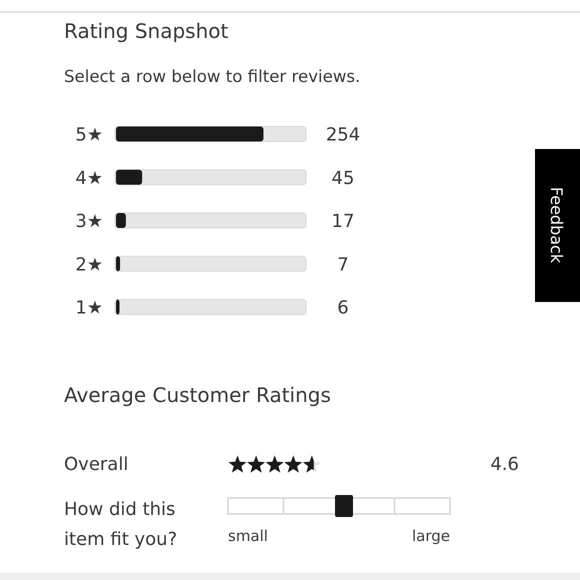 The width and height of the screenshot is (580, 580). What do you see at coordinates (89, 178) in the screenshot?
I see `y-tick-label: 4★` at bounding box center [89, 178].